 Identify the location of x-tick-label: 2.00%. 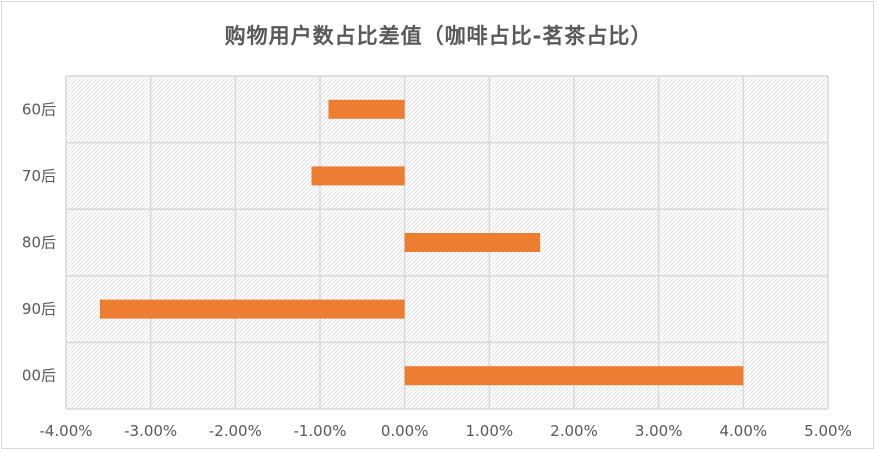
(574, 431).